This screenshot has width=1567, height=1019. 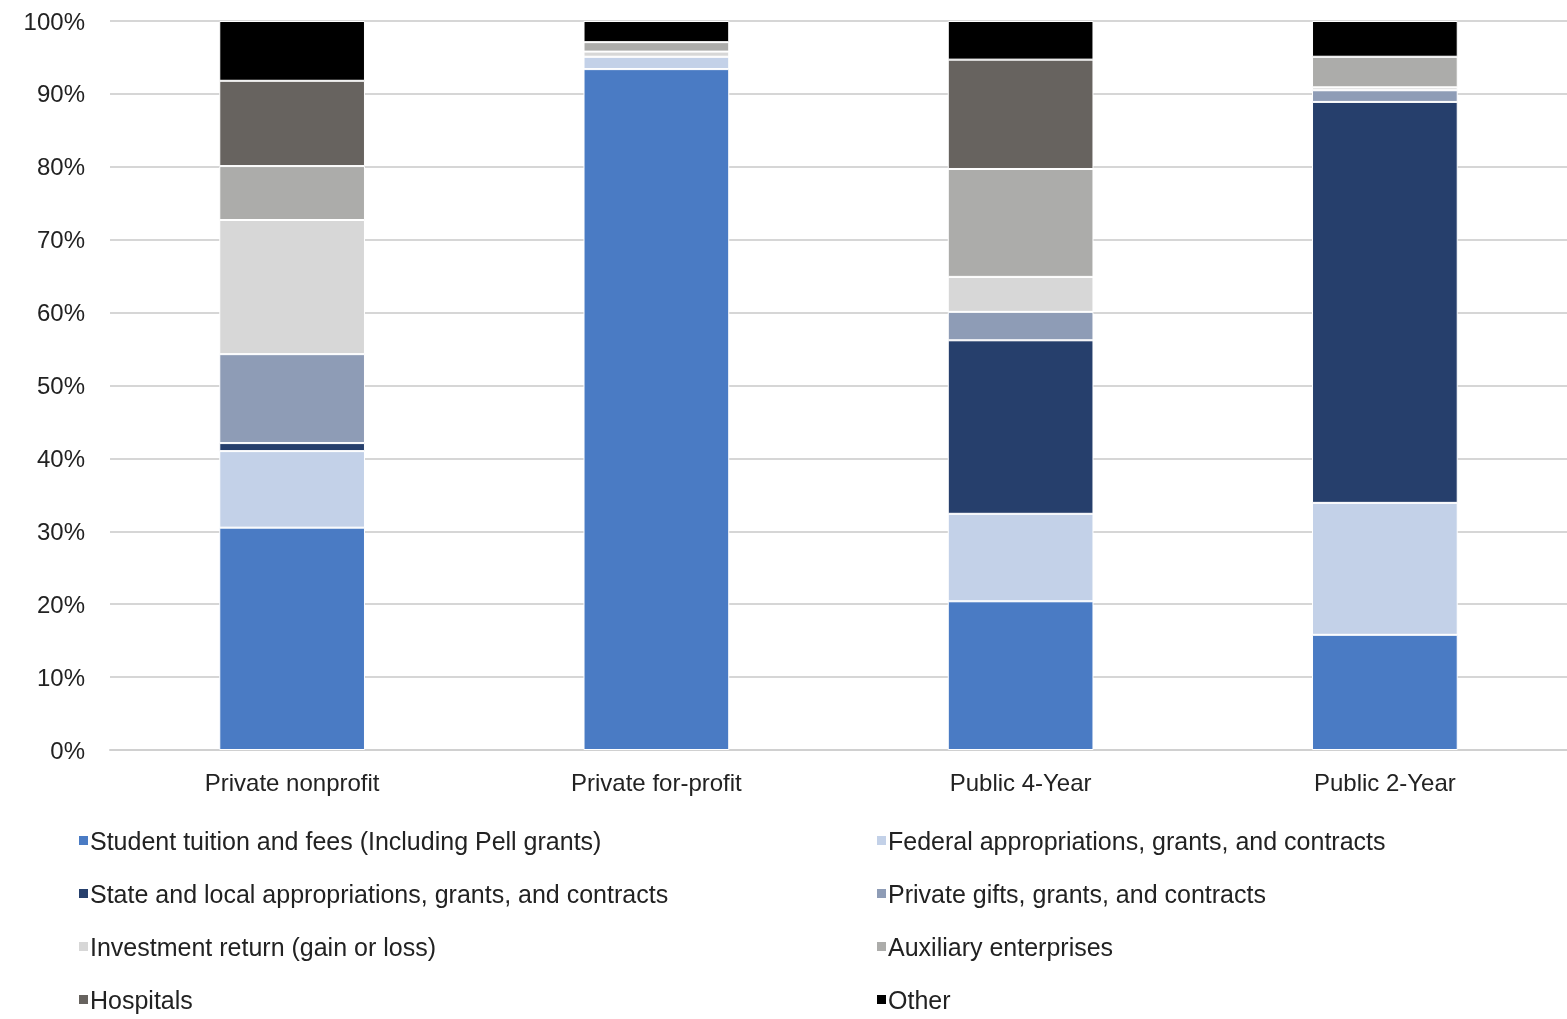 What do you see at coordinates (346, 840) in the screenshot?
I see `legend-label: Student tuition and fees (Including Pell grants)` at bounding box center [346, 840].